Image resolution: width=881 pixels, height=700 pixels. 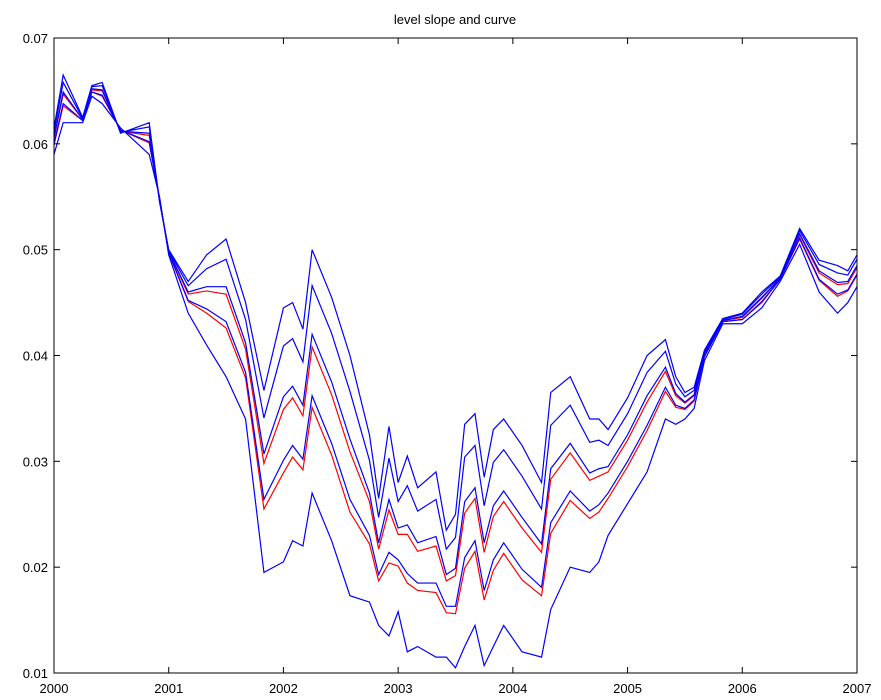 I want to click on y-tick-label: 0.05, so click(x=35, y=250).